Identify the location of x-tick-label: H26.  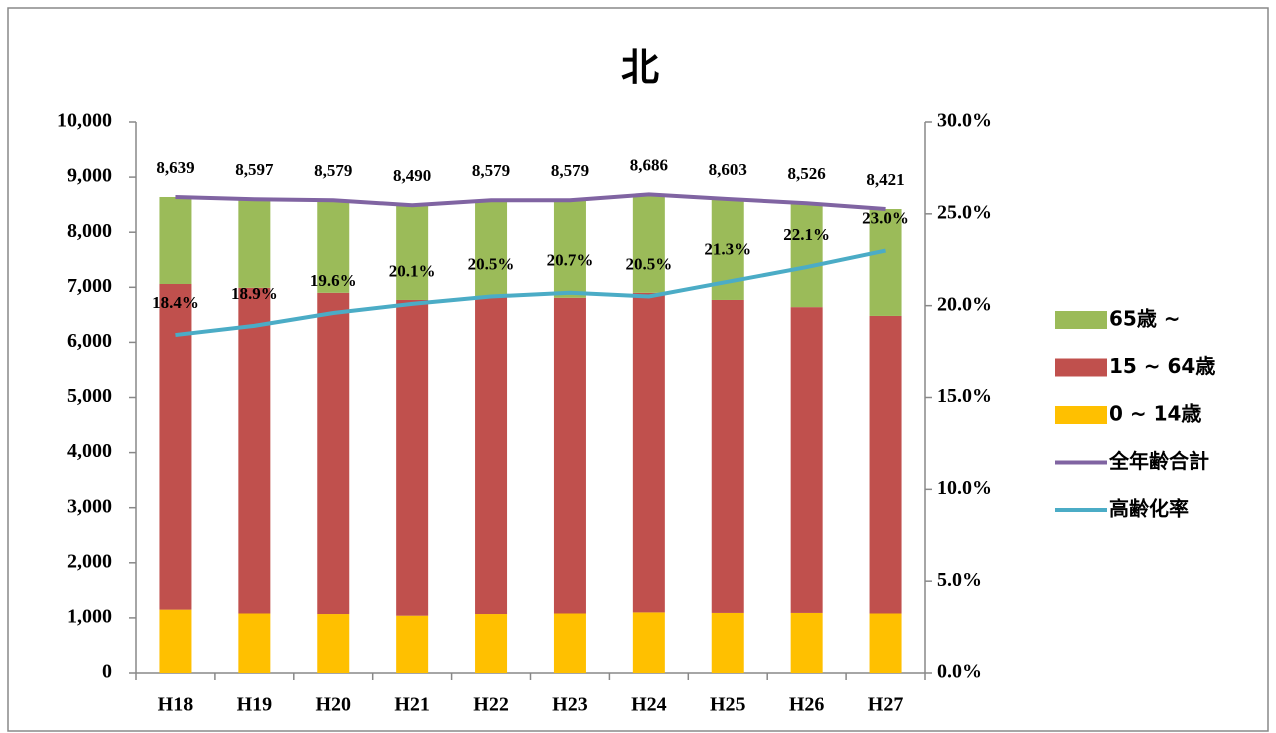
(807, 705).